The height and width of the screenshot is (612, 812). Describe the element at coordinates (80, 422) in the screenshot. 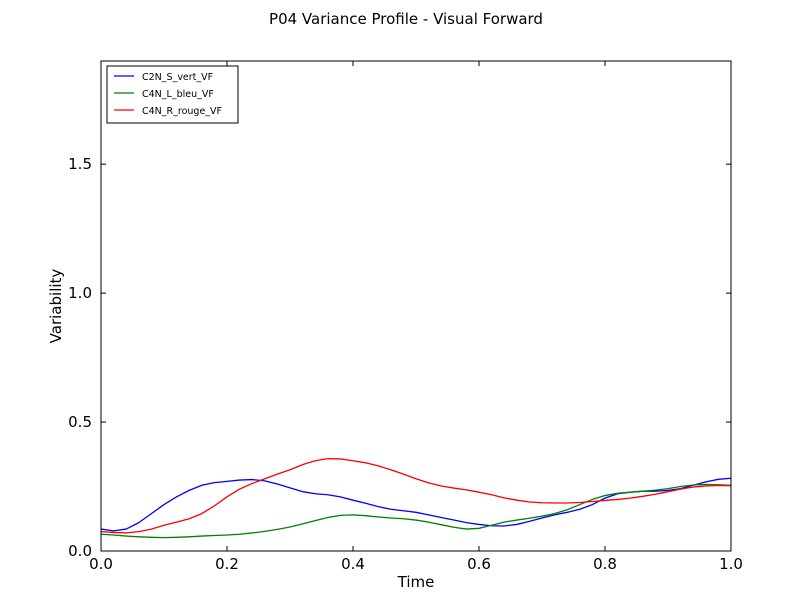

I see `y-tick-label: 0.5` at that location.